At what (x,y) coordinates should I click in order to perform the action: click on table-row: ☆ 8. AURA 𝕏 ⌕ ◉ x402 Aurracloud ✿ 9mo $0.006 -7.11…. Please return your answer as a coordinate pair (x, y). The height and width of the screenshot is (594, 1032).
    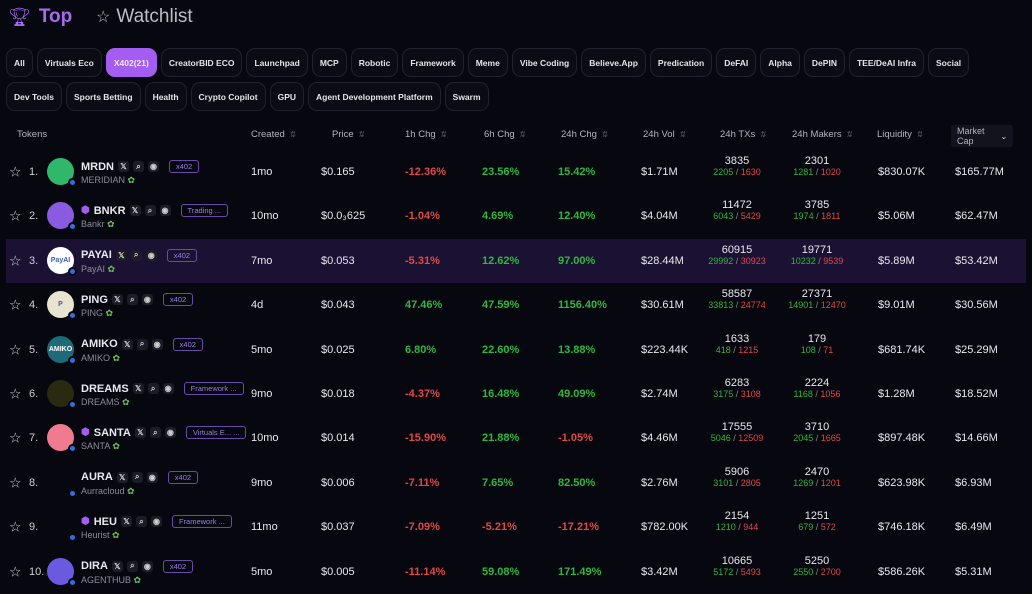
    Looking at the image, I should click on (516, 483).